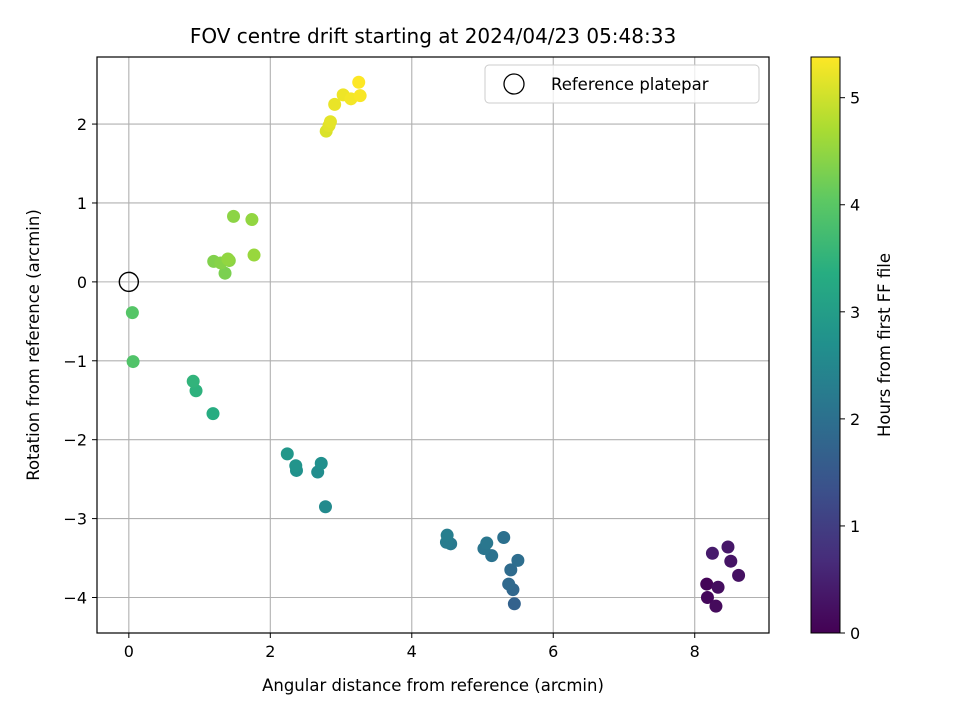  I want to click on legend-label-reference: Reference platepar, so click(630, 84).